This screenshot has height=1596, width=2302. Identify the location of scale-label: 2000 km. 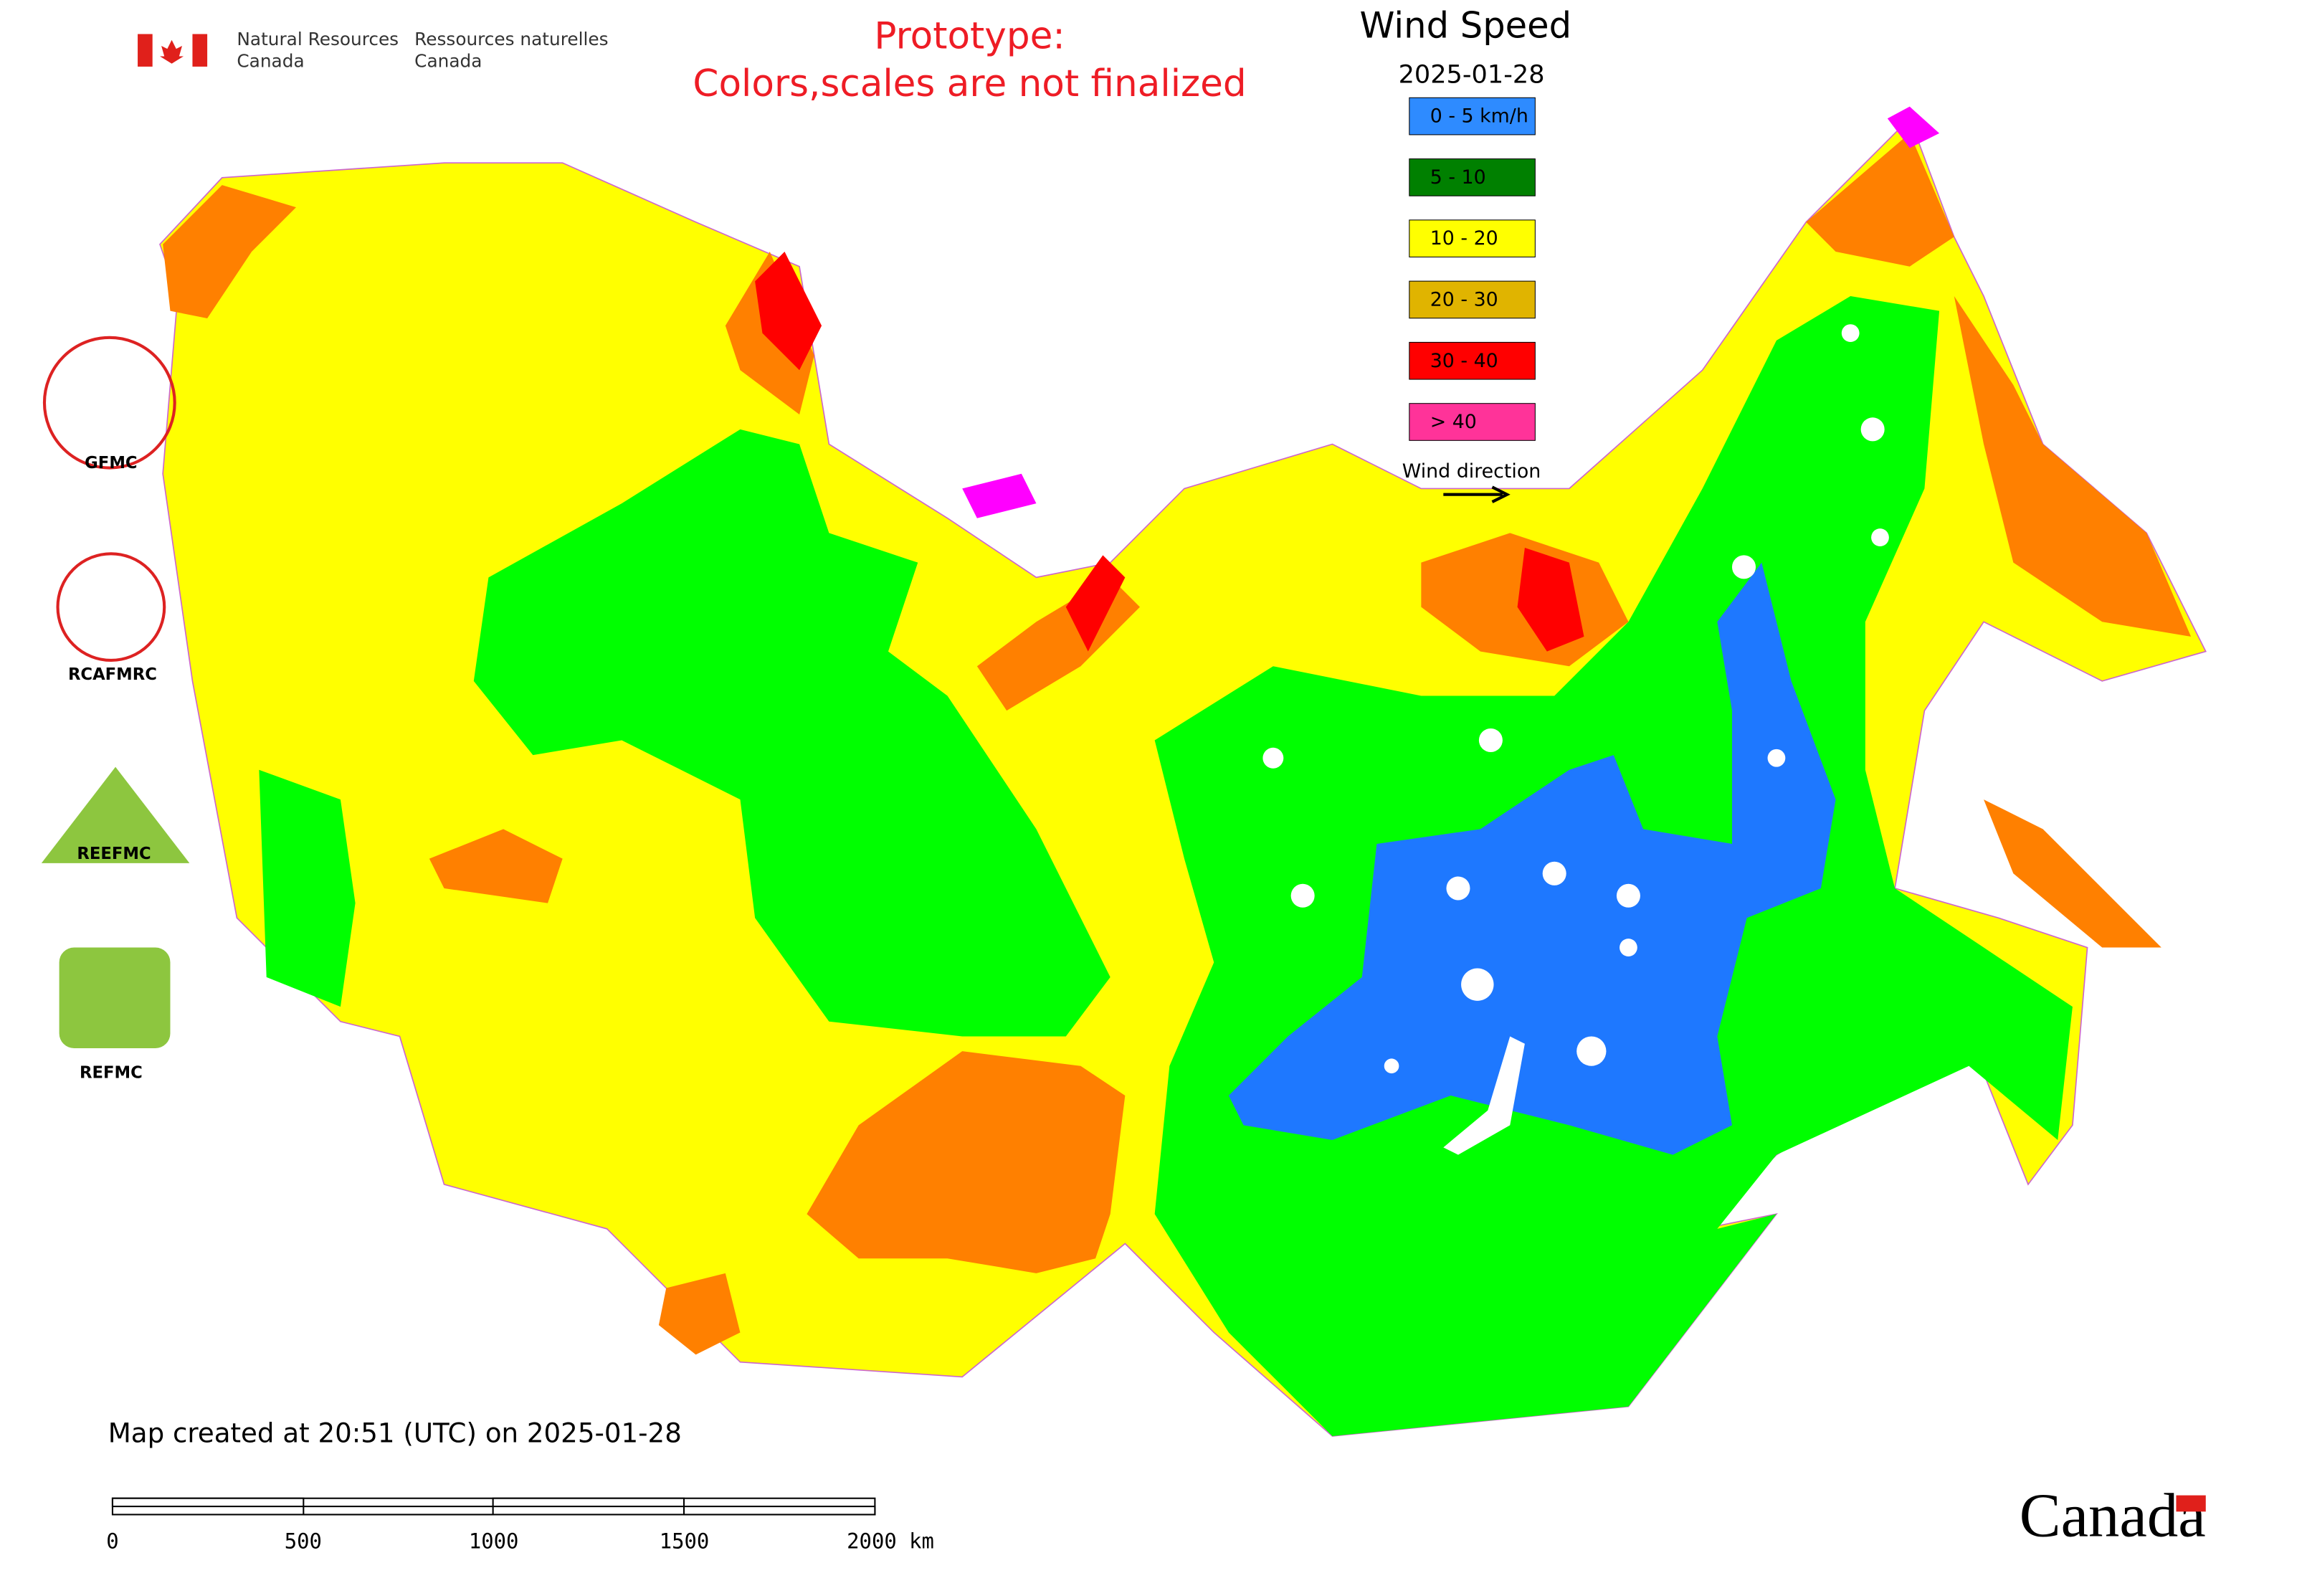
(891, 1541).